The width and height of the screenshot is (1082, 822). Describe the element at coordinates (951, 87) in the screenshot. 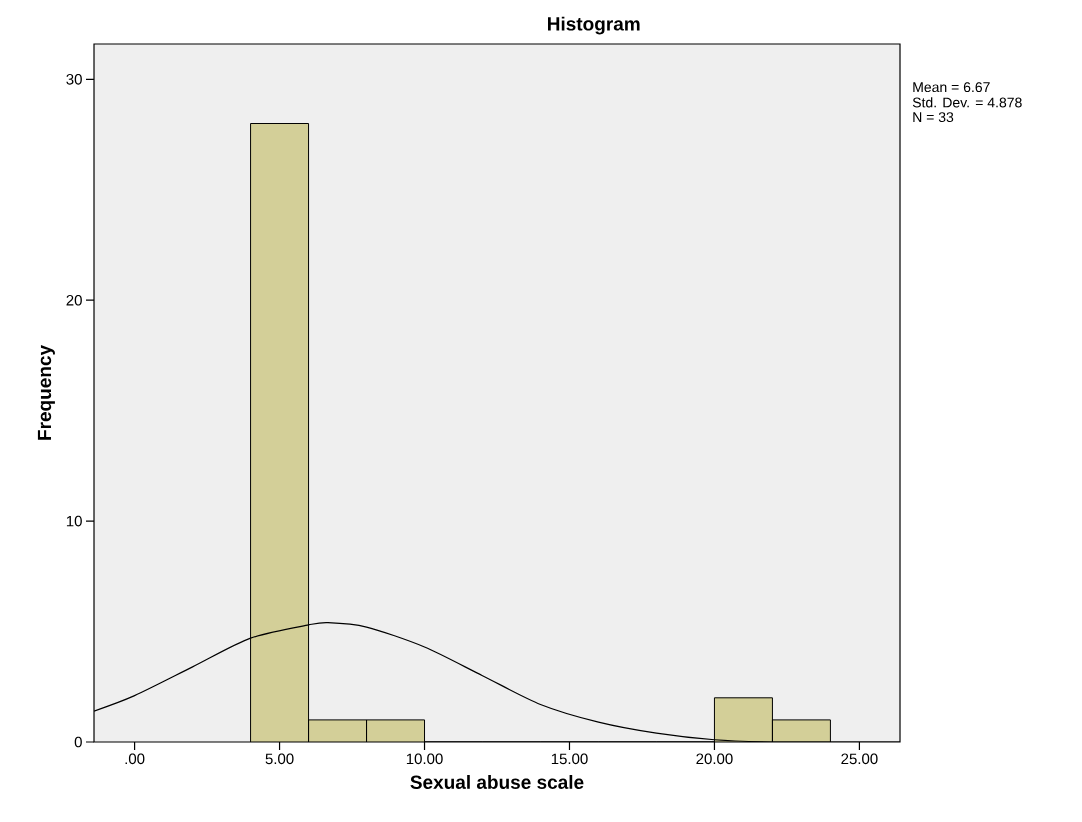

I see `text: Mean = 6.67` at that location.